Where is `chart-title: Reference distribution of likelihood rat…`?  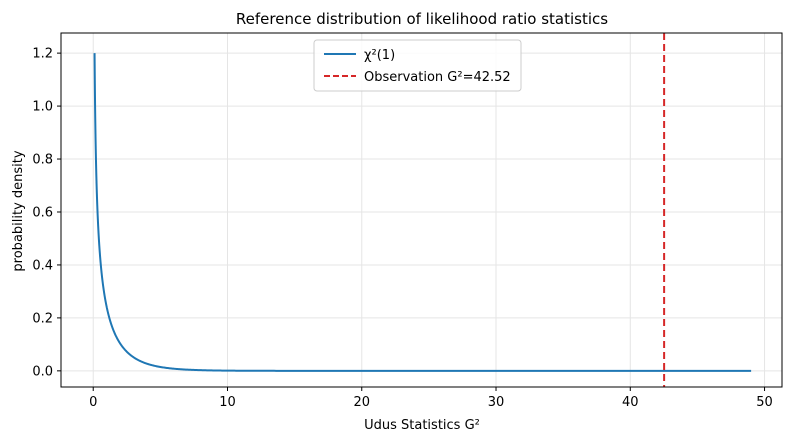 chart-title: Reference distribution of likelihood rat… is located at coordinates (422, 19).